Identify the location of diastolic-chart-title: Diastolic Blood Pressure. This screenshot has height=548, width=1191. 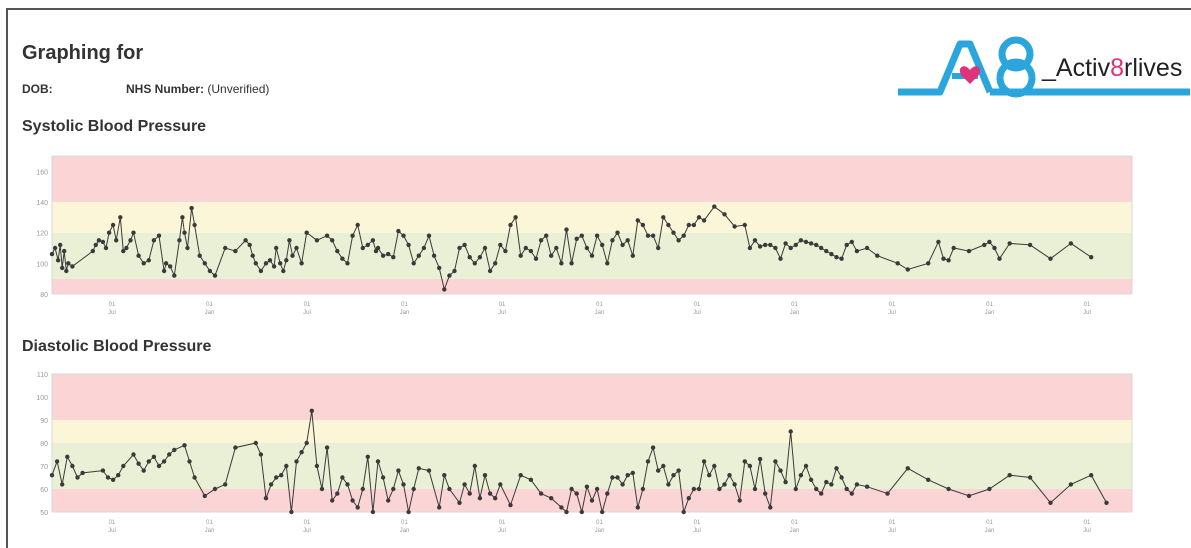
(117, 346).